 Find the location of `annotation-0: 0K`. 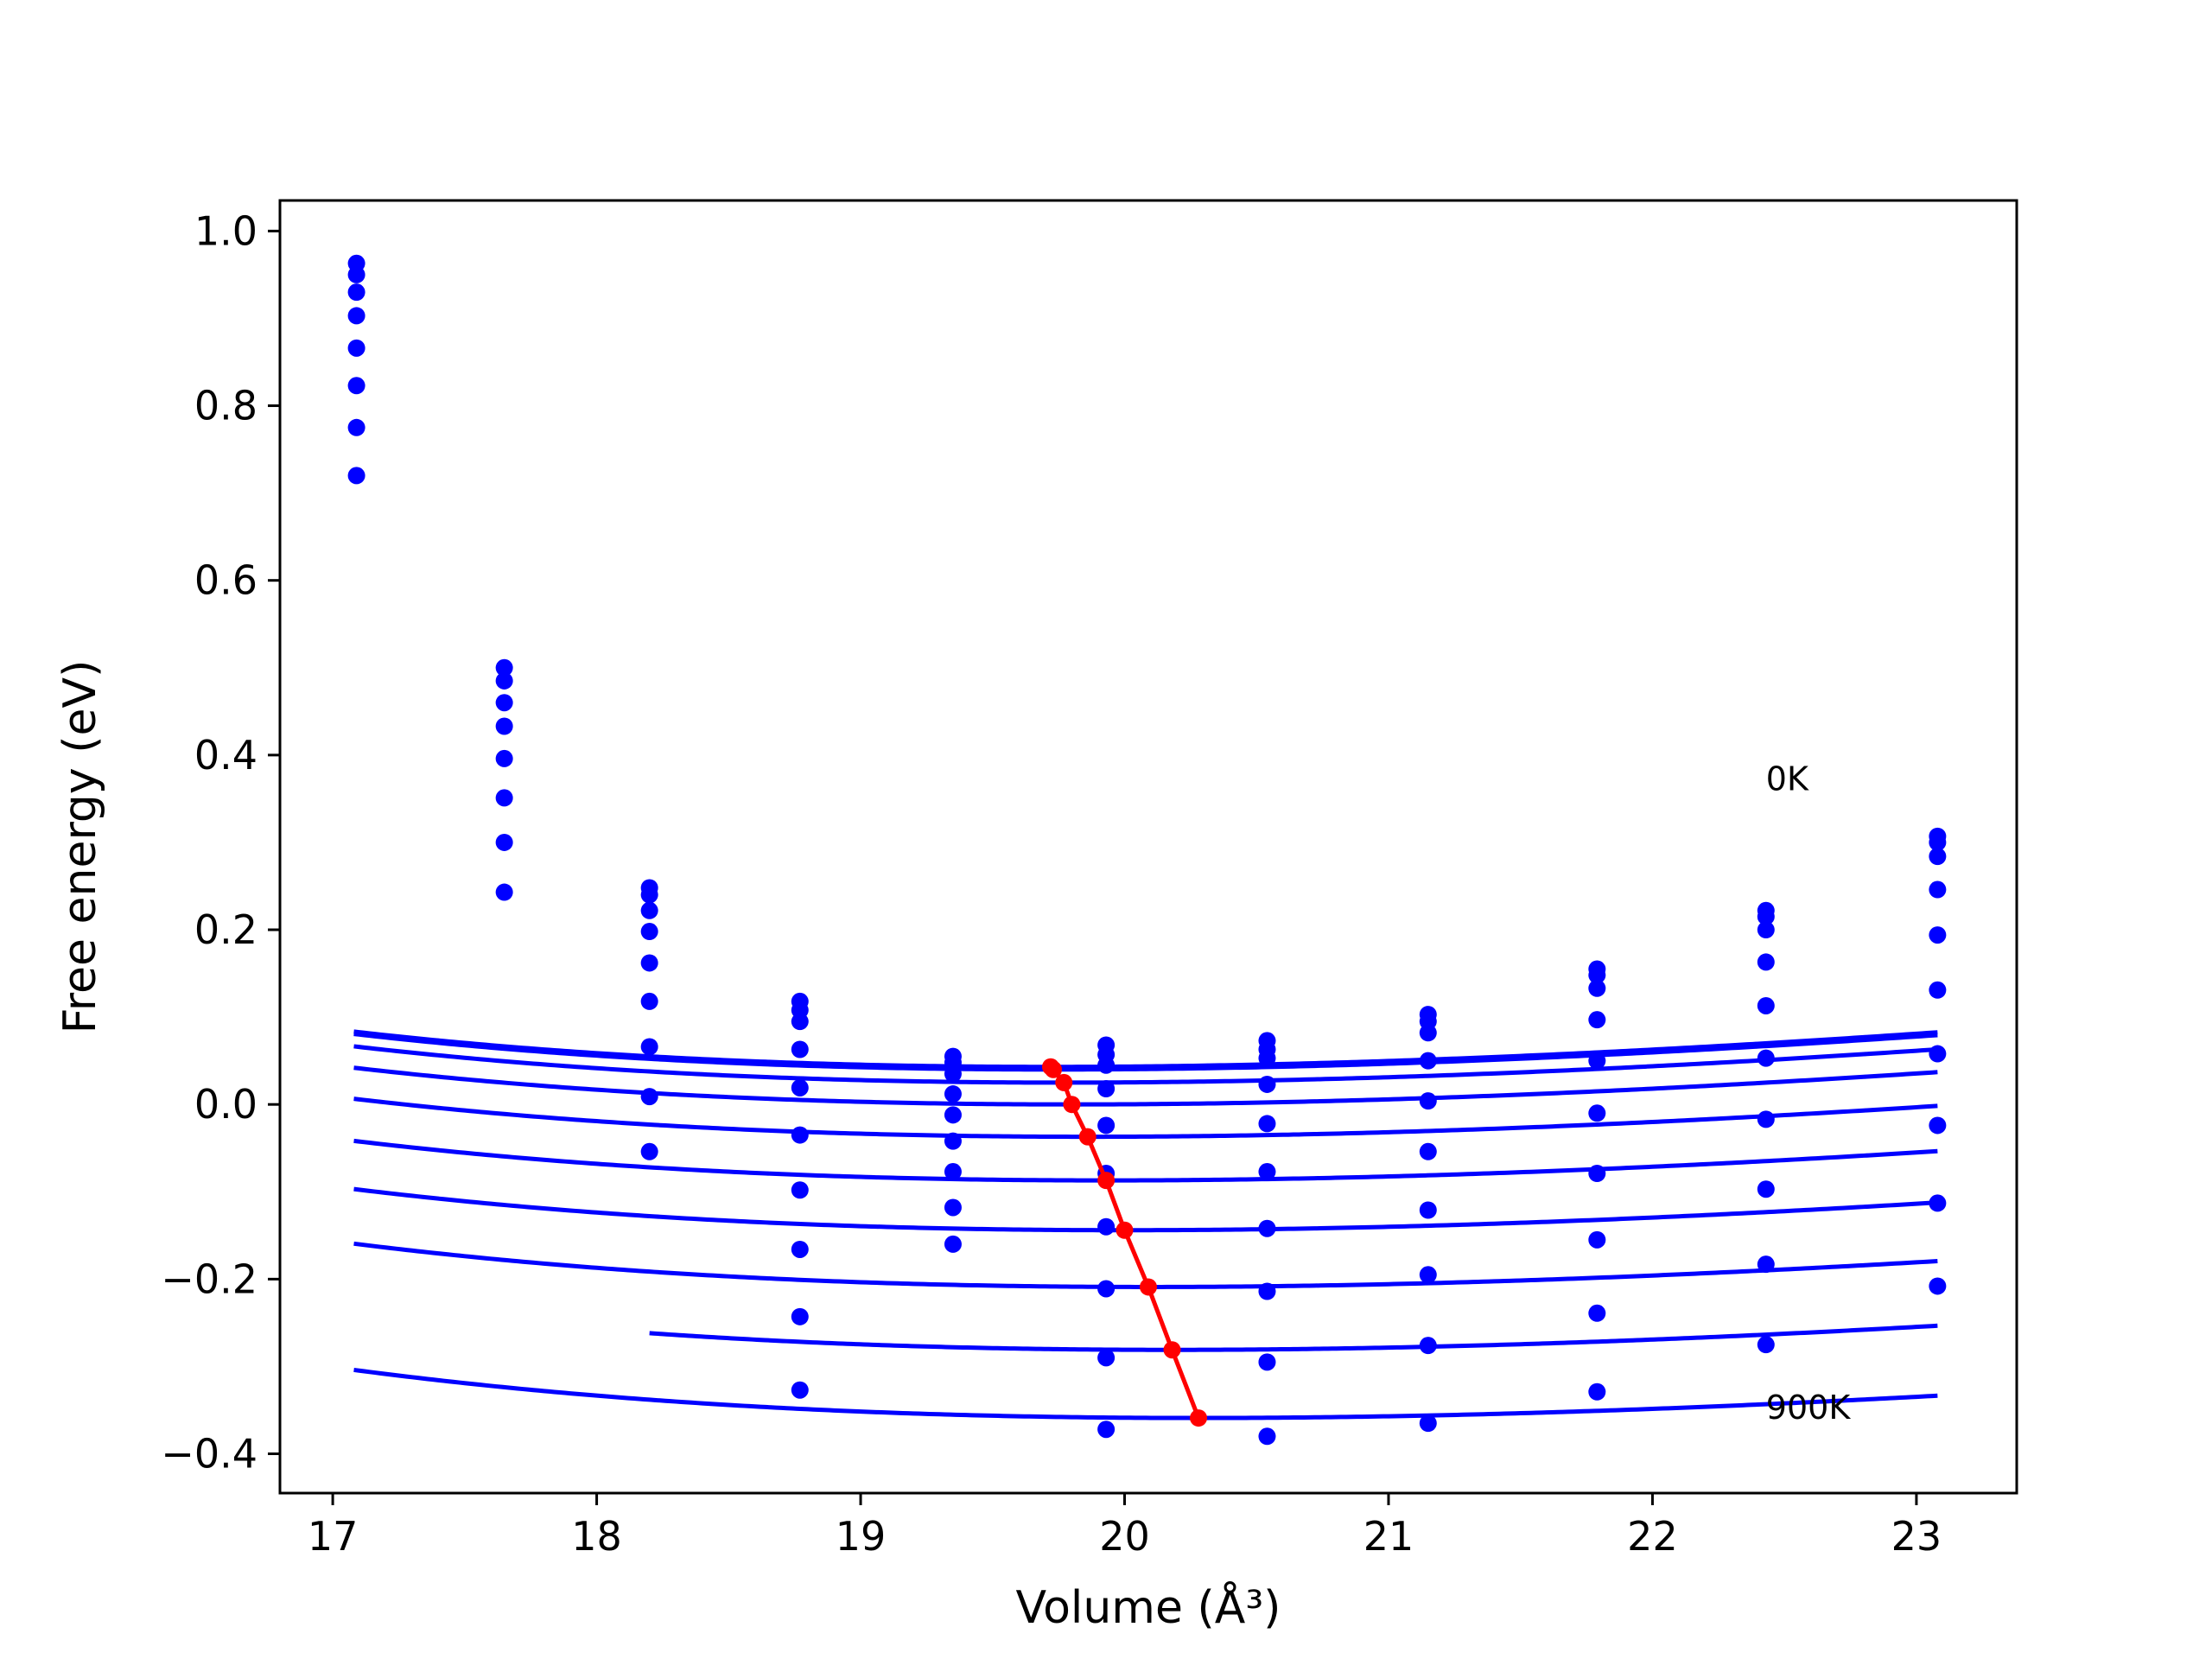

annotation-0: 0K is located at coordinates (1787, 779).